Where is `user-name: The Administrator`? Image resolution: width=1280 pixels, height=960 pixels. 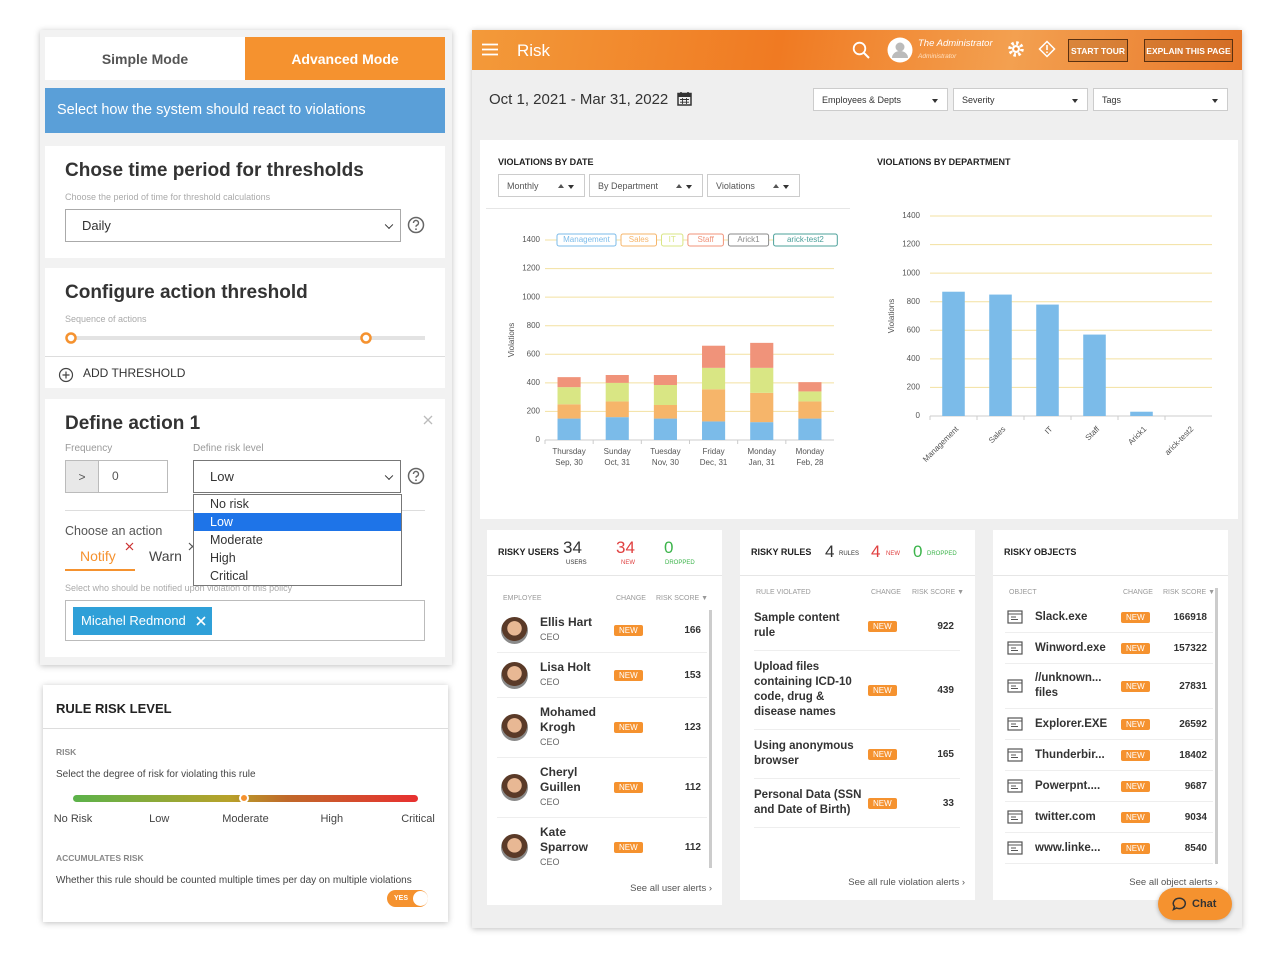 user-name: The Administrator is located at coordinates (955, 43).